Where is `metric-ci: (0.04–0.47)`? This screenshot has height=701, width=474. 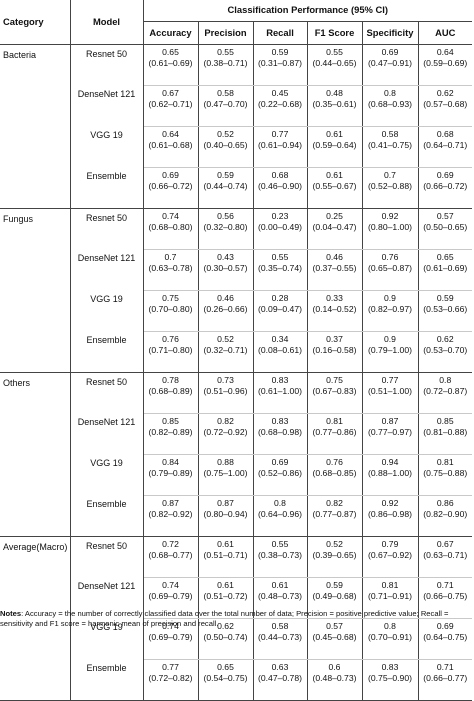
metric-ci: (0.04–0.47) is located at coordinates (334, 227).